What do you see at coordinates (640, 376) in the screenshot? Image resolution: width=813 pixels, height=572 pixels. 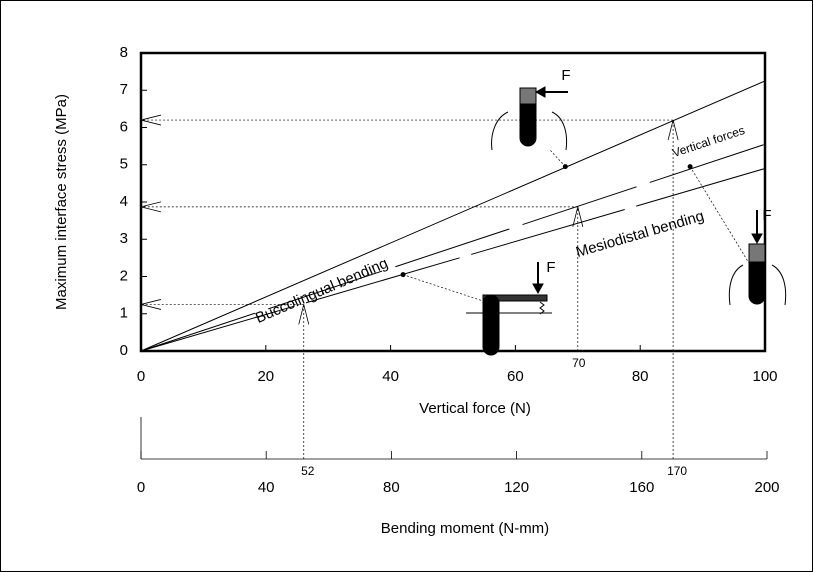 I see `x-tick-label: 80` at bounding box center [640, 376].